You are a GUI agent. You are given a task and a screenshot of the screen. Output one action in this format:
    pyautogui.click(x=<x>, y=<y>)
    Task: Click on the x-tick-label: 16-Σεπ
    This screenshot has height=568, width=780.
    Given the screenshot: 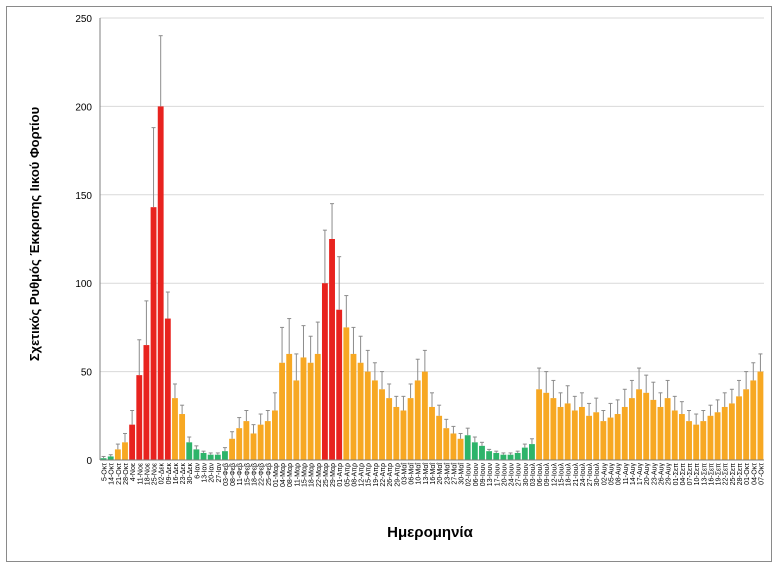 What is the action you would take?
    pyautogui.click(x=711, y=474)
    